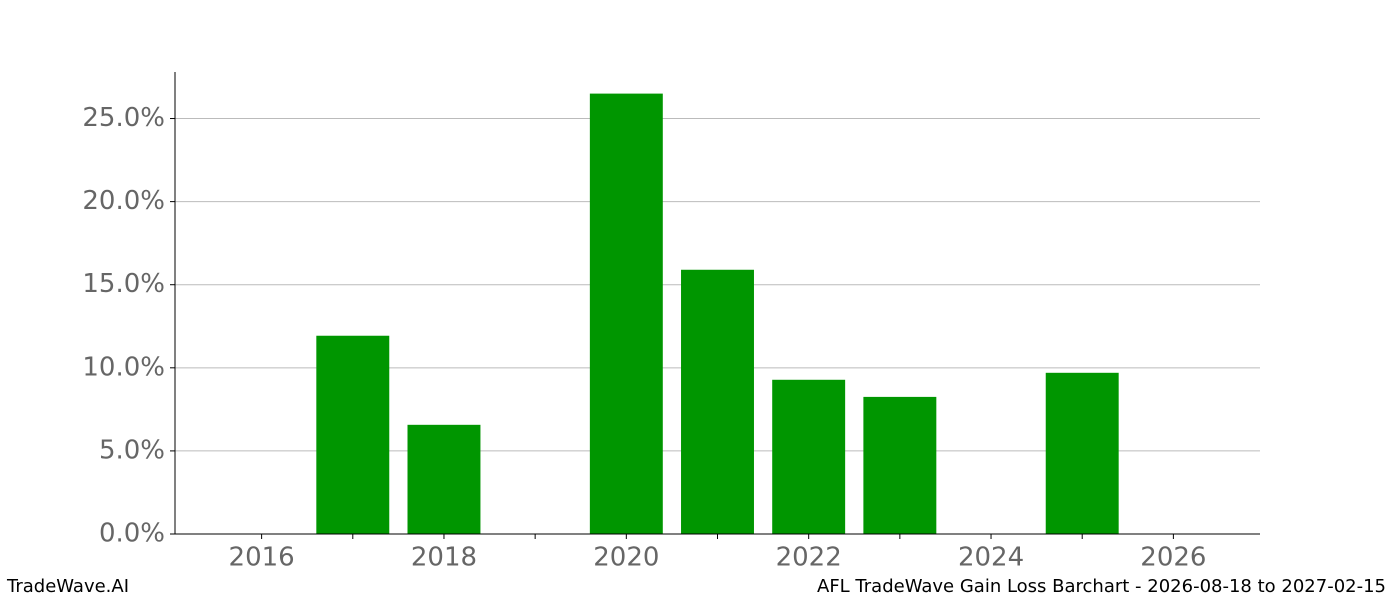  I want to click on y-tick-label: 5.0%, so click(132, 450).